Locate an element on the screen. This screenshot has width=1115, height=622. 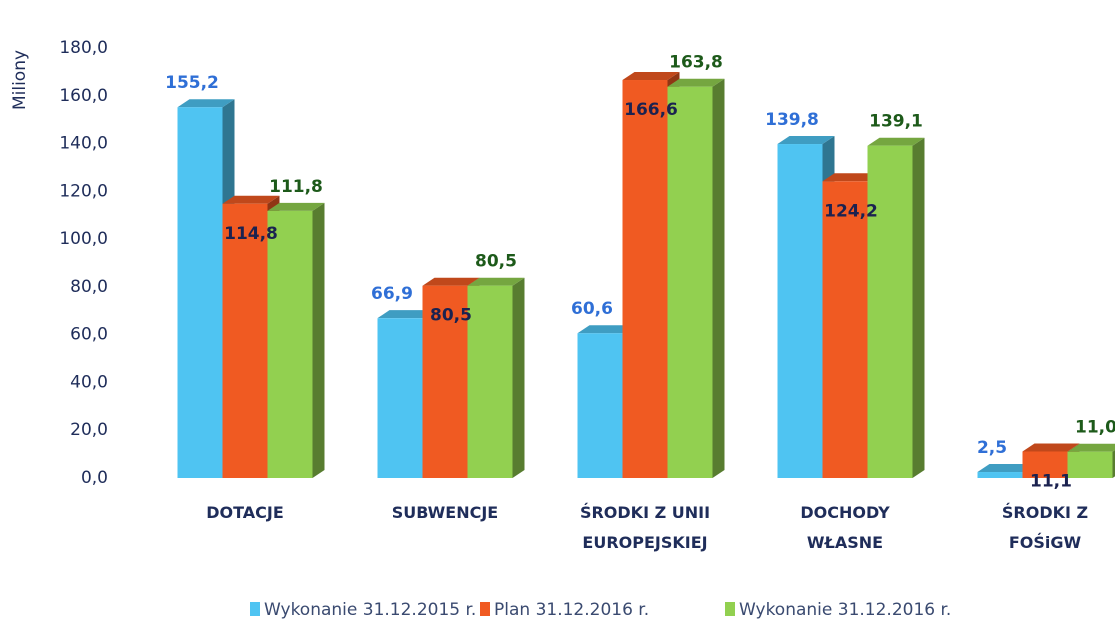
value-label: 111,8 is located at coordinates (296, 187).